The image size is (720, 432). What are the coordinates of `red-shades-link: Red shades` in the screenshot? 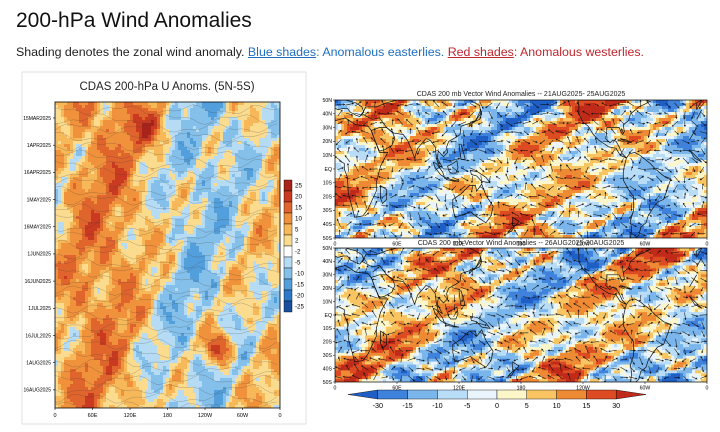 It's located at (481, 52).